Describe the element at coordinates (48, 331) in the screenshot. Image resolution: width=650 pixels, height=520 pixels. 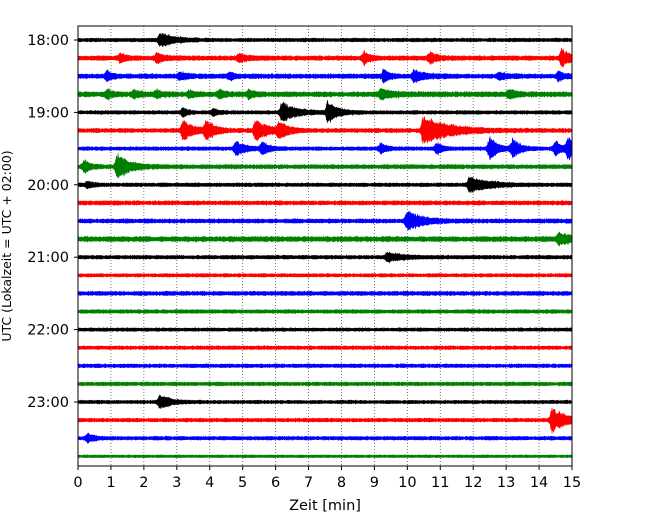
I see `y-tick-label: 22:00` at that location.